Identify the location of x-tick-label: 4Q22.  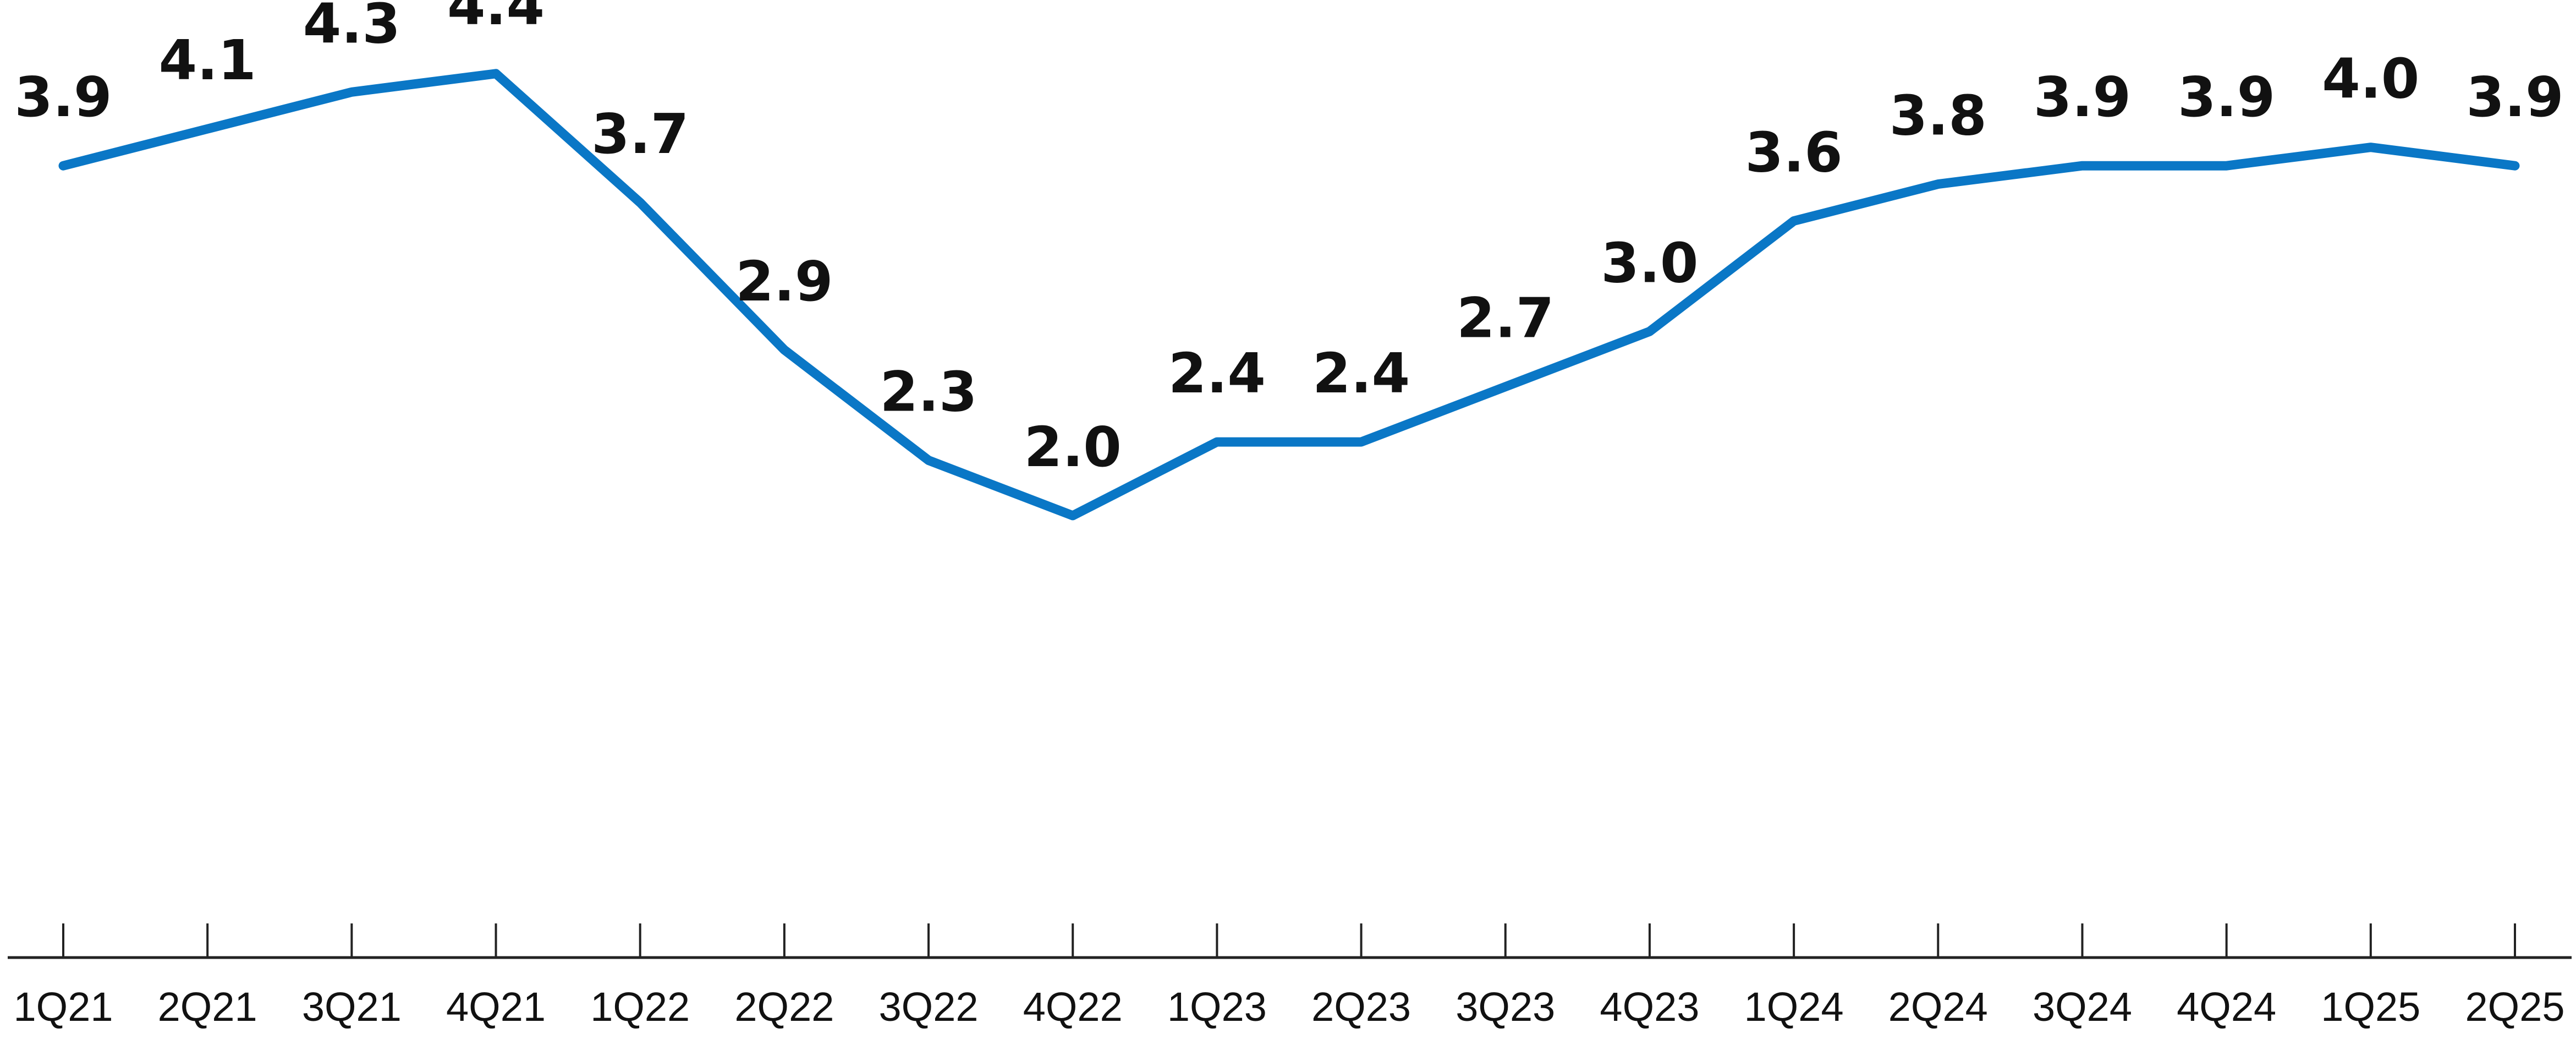
(1073, 1007).